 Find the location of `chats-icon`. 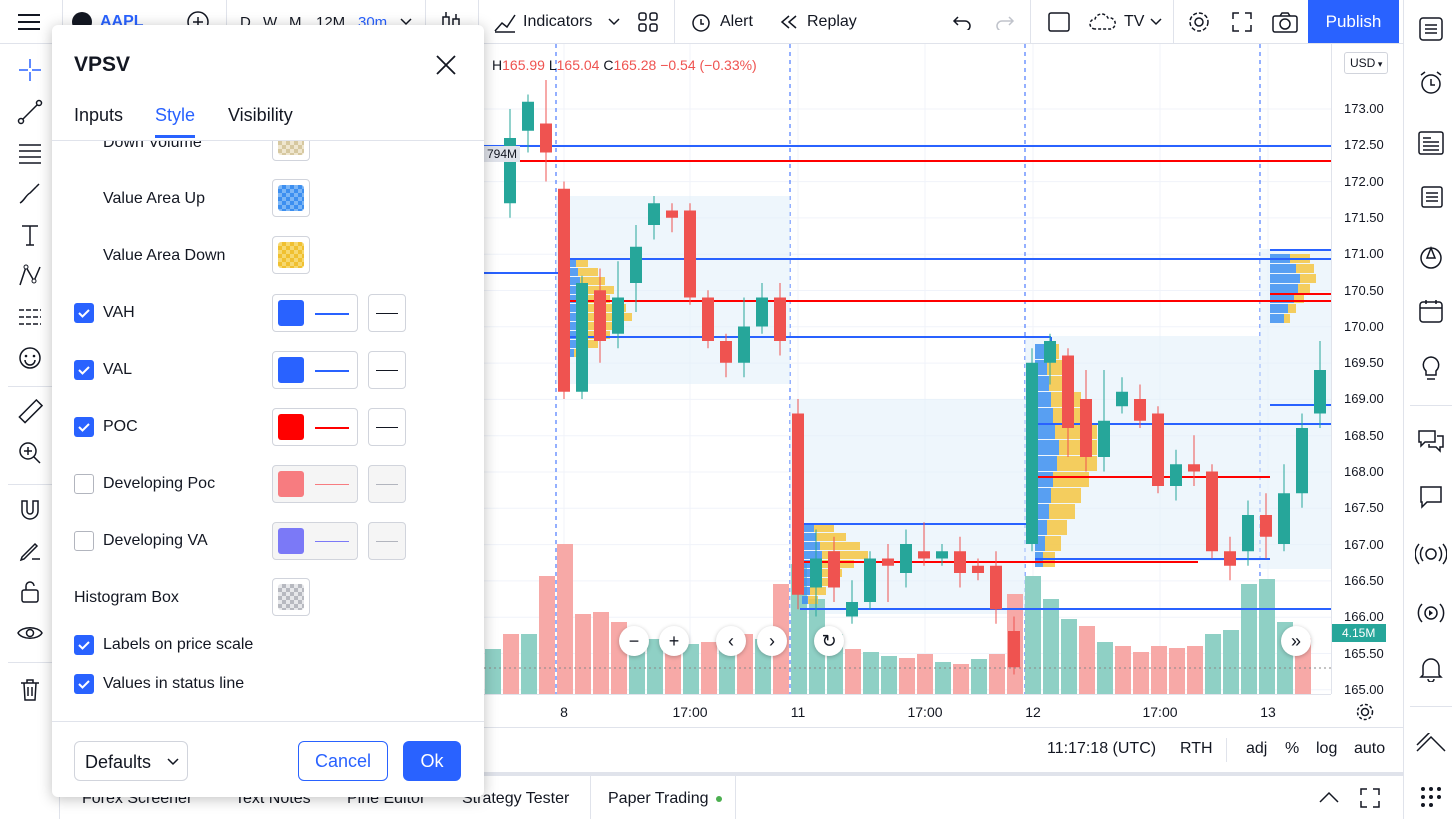

chats-icon is located at coordinates (1431, 441).